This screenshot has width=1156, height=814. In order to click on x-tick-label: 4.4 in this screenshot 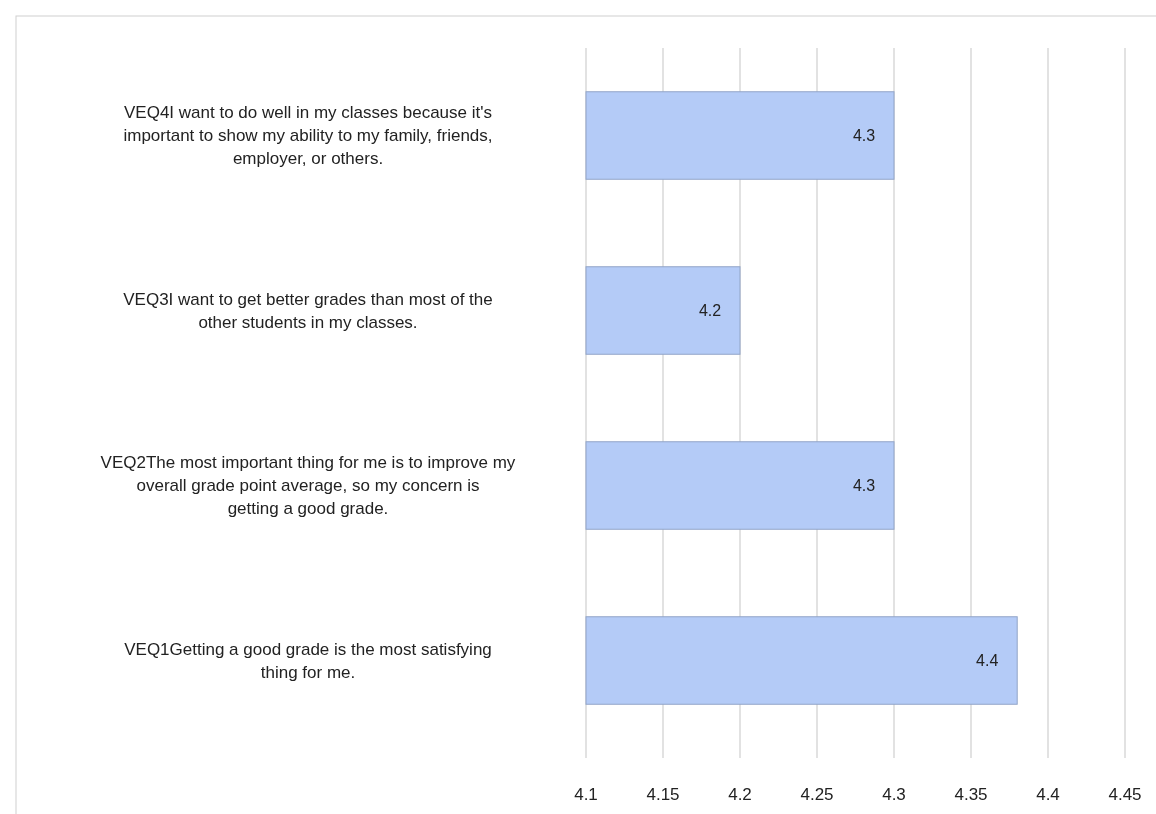, I will do `click(1048, 794)`.